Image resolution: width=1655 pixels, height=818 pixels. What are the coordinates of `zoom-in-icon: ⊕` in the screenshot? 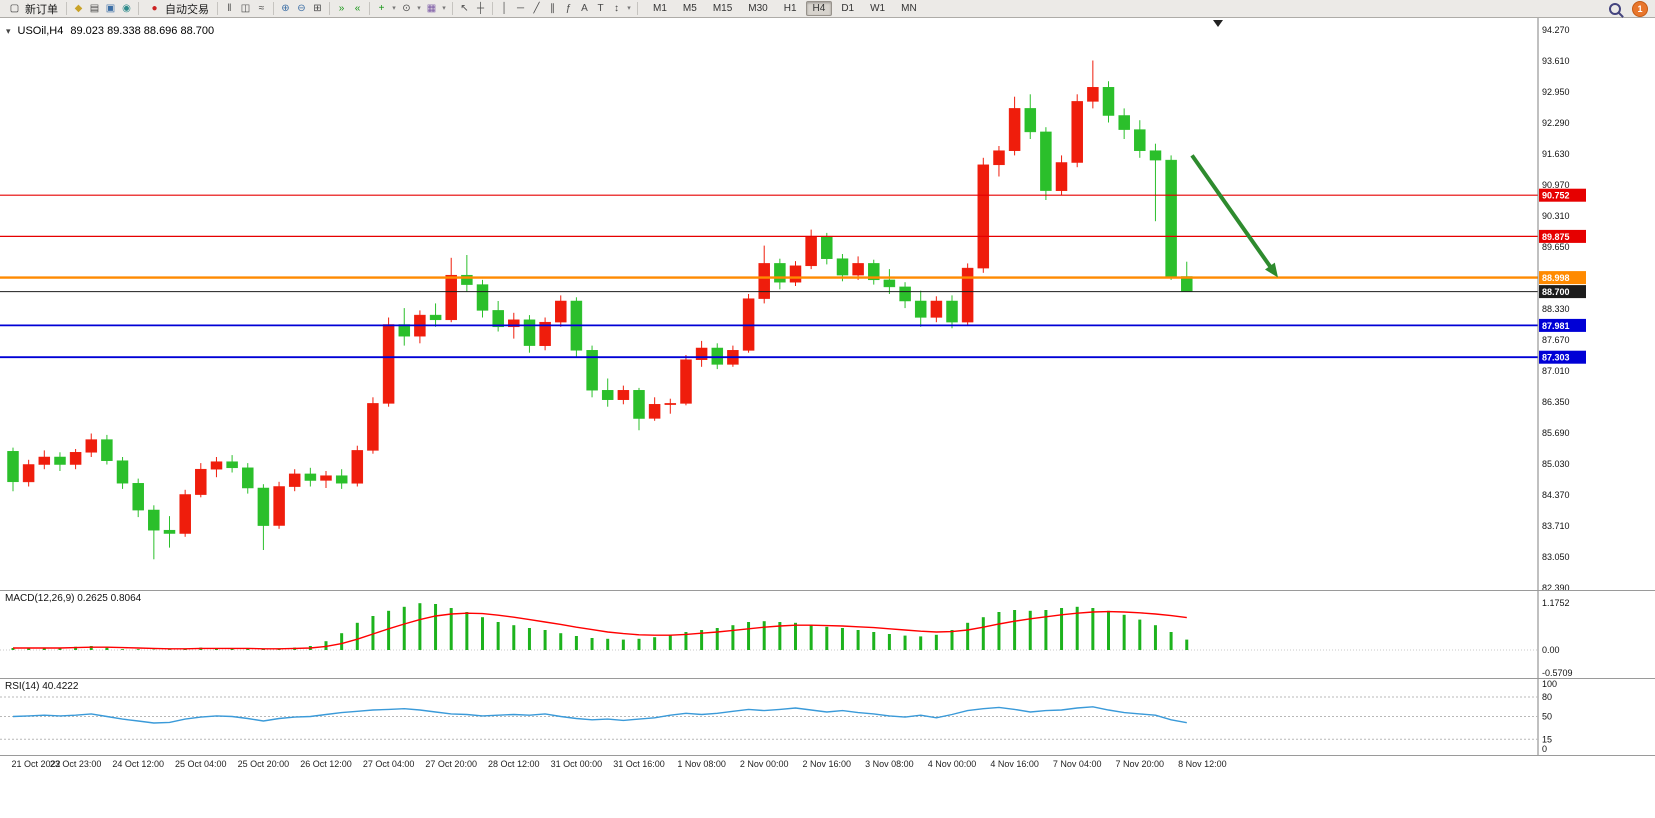 It's located at (285, 8).